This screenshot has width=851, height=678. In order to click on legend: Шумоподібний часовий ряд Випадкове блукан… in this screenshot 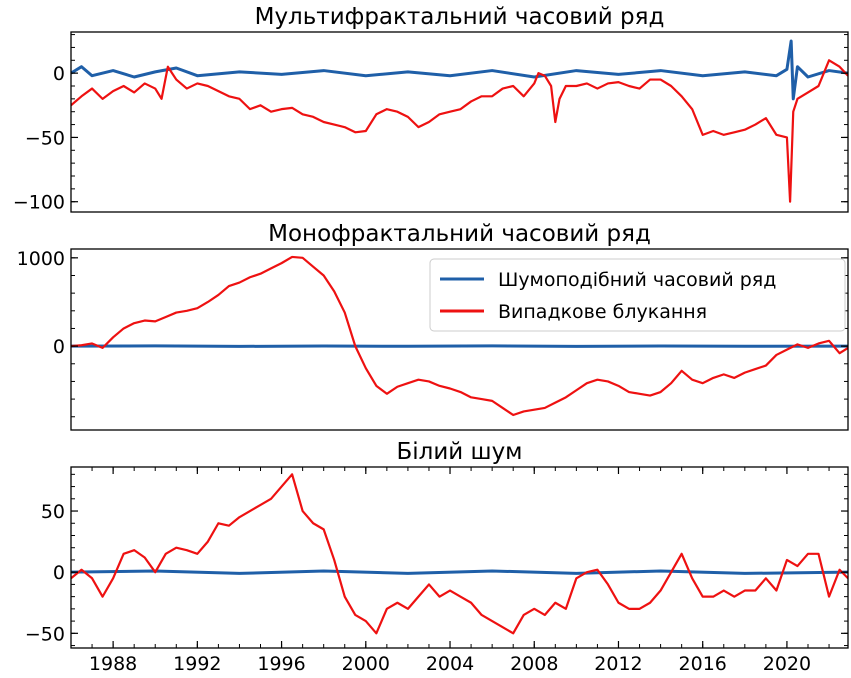, I will do `click(637, 295)`.